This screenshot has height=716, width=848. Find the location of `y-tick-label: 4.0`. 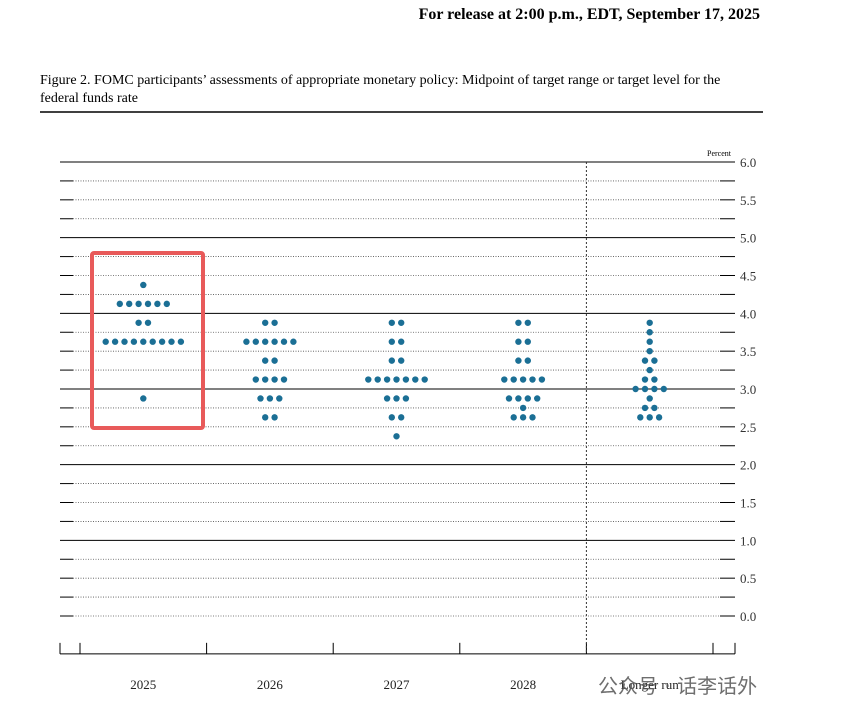

y-tick-label: 4.0 is located at coordinates (748, 313).